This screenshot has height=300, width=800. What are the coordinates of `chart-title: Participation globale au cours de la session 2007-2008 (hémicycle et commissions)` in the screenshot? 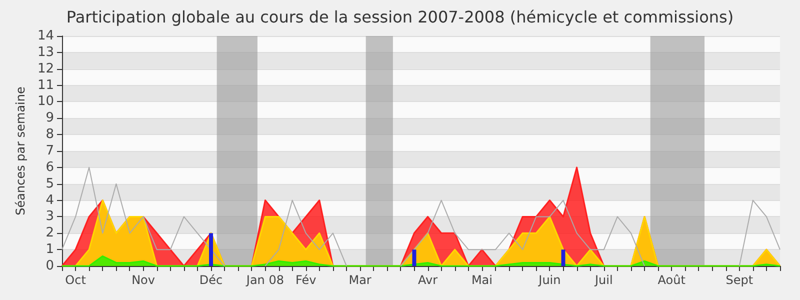 It's located at (400, 17).